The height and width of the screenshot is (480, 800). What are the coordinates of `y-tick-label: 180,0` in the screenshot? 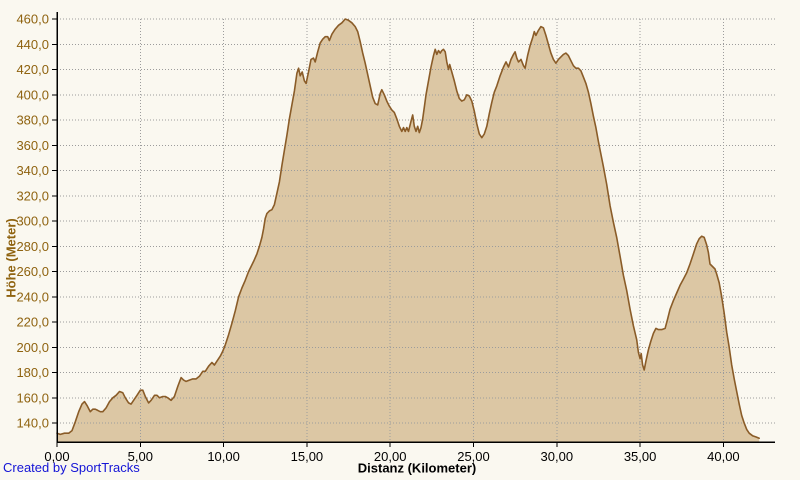 It's located at (32, 372).